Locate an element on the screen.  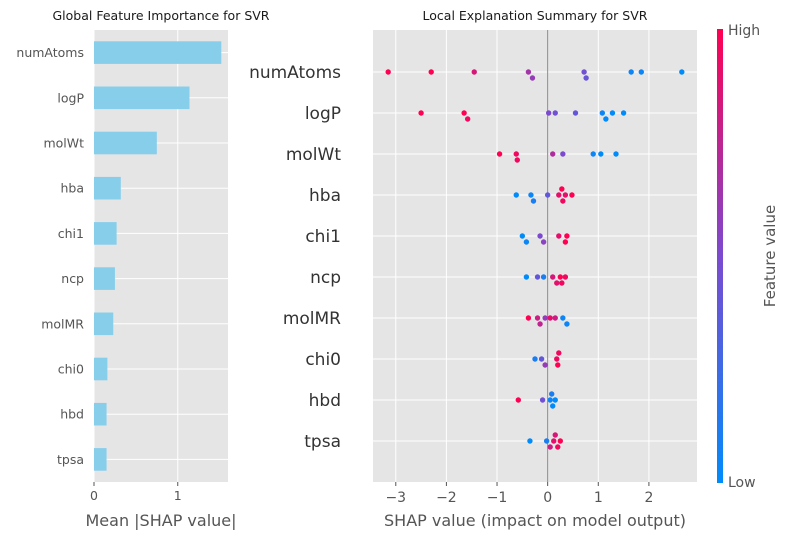
left-category-label: chi0 is located at coordinates (71, 369).